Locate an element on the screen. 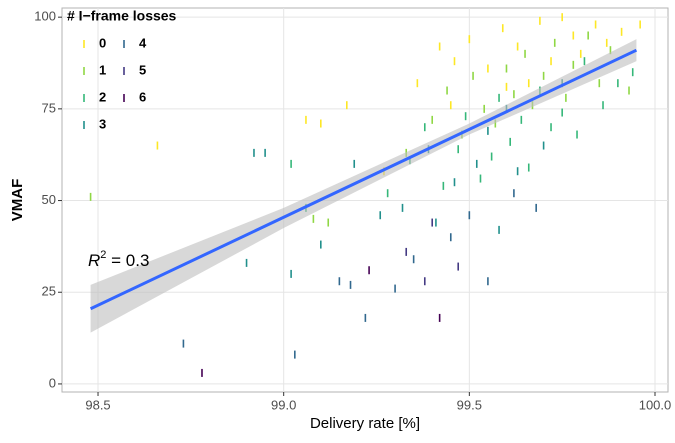 Image resolution: width=675 pixels, height=443 pixels. legend-label: 3 is located at coordinates (102, 123).